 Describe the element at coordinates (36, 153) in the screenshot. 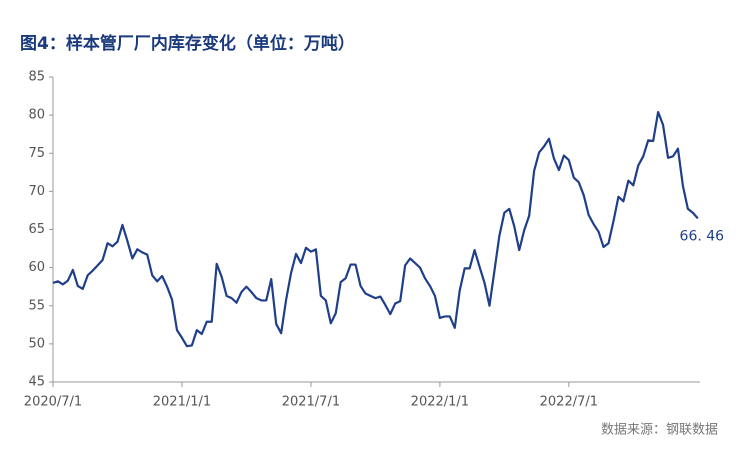

I see `y-tick-label: 75` at that location.